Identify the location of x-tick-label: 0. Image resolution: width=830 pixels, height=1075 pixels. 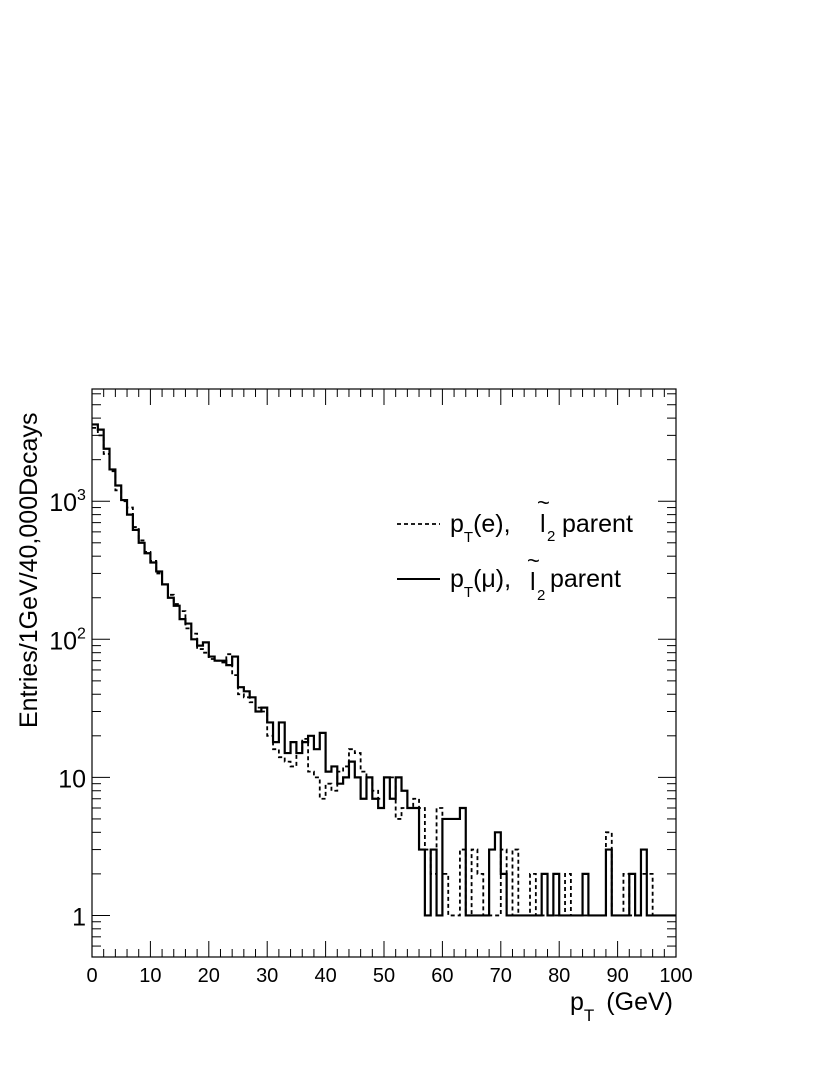
(91, 976).